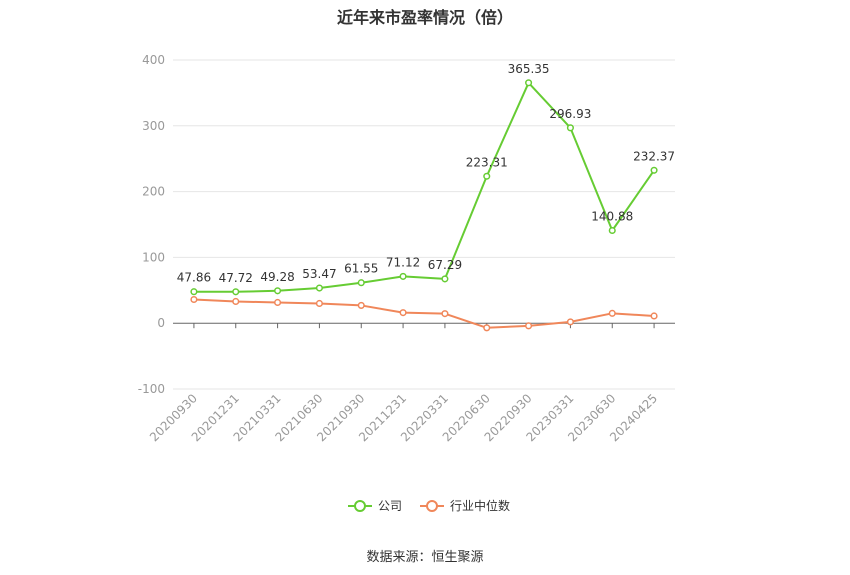  Describe the element at coordinates (153, 257) in the screenshot. I see `y-tick-label: 100` at that location.